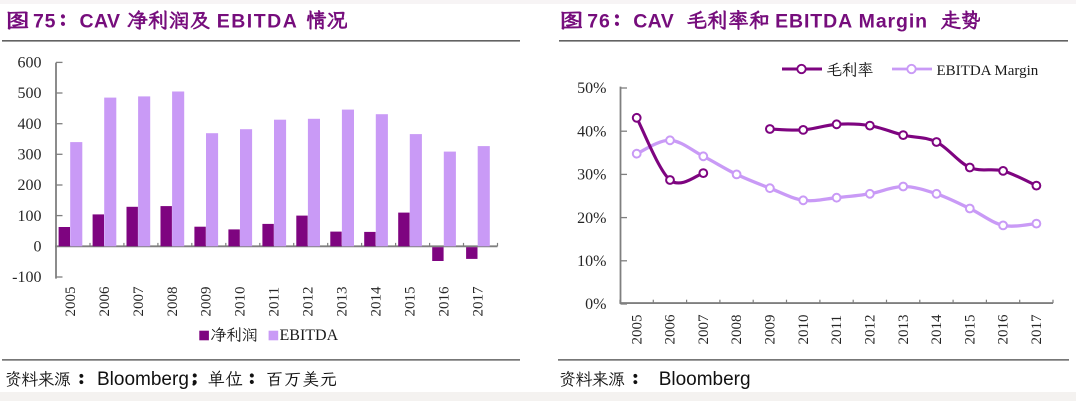  What do you see at coordinates (30, 124) in the screenshot?
I see `svg-text: 400` at bounding box center [30, 124].